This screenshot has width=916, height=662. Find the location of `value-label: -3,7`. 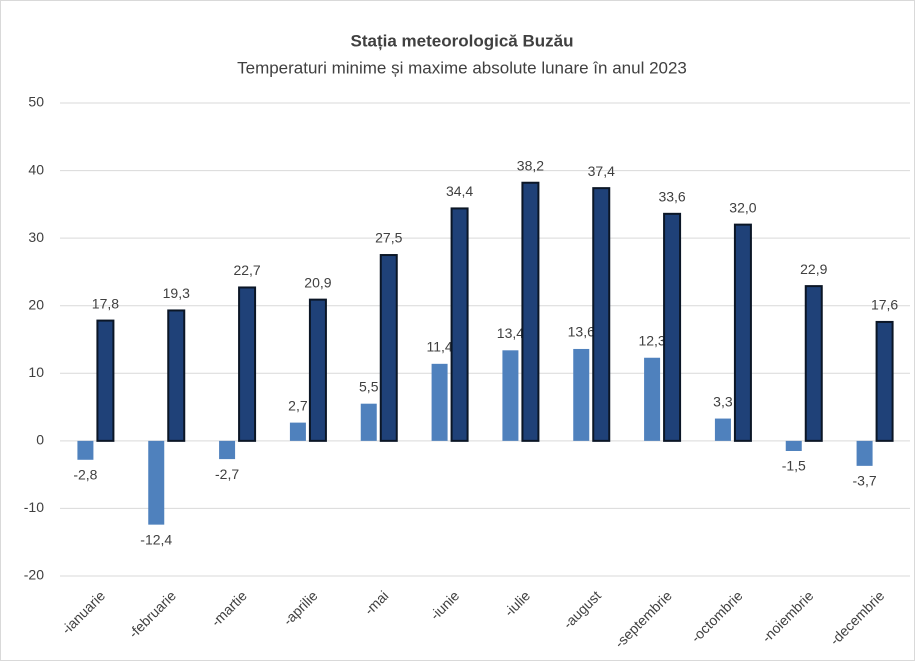

value-label: -3,7 is located at coordinates (865, 481).